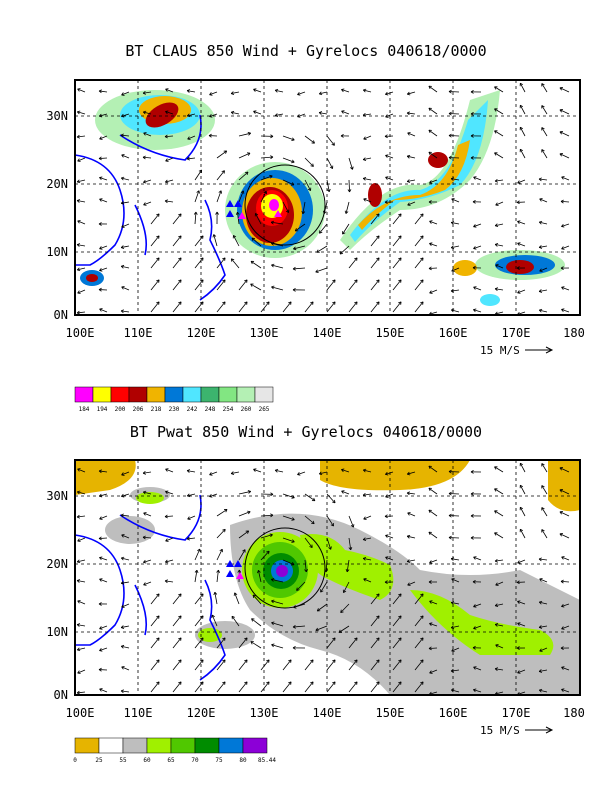 This screenshot has width=612, height=792. I want to click on map2-scale-arrow, so click(539, 730).